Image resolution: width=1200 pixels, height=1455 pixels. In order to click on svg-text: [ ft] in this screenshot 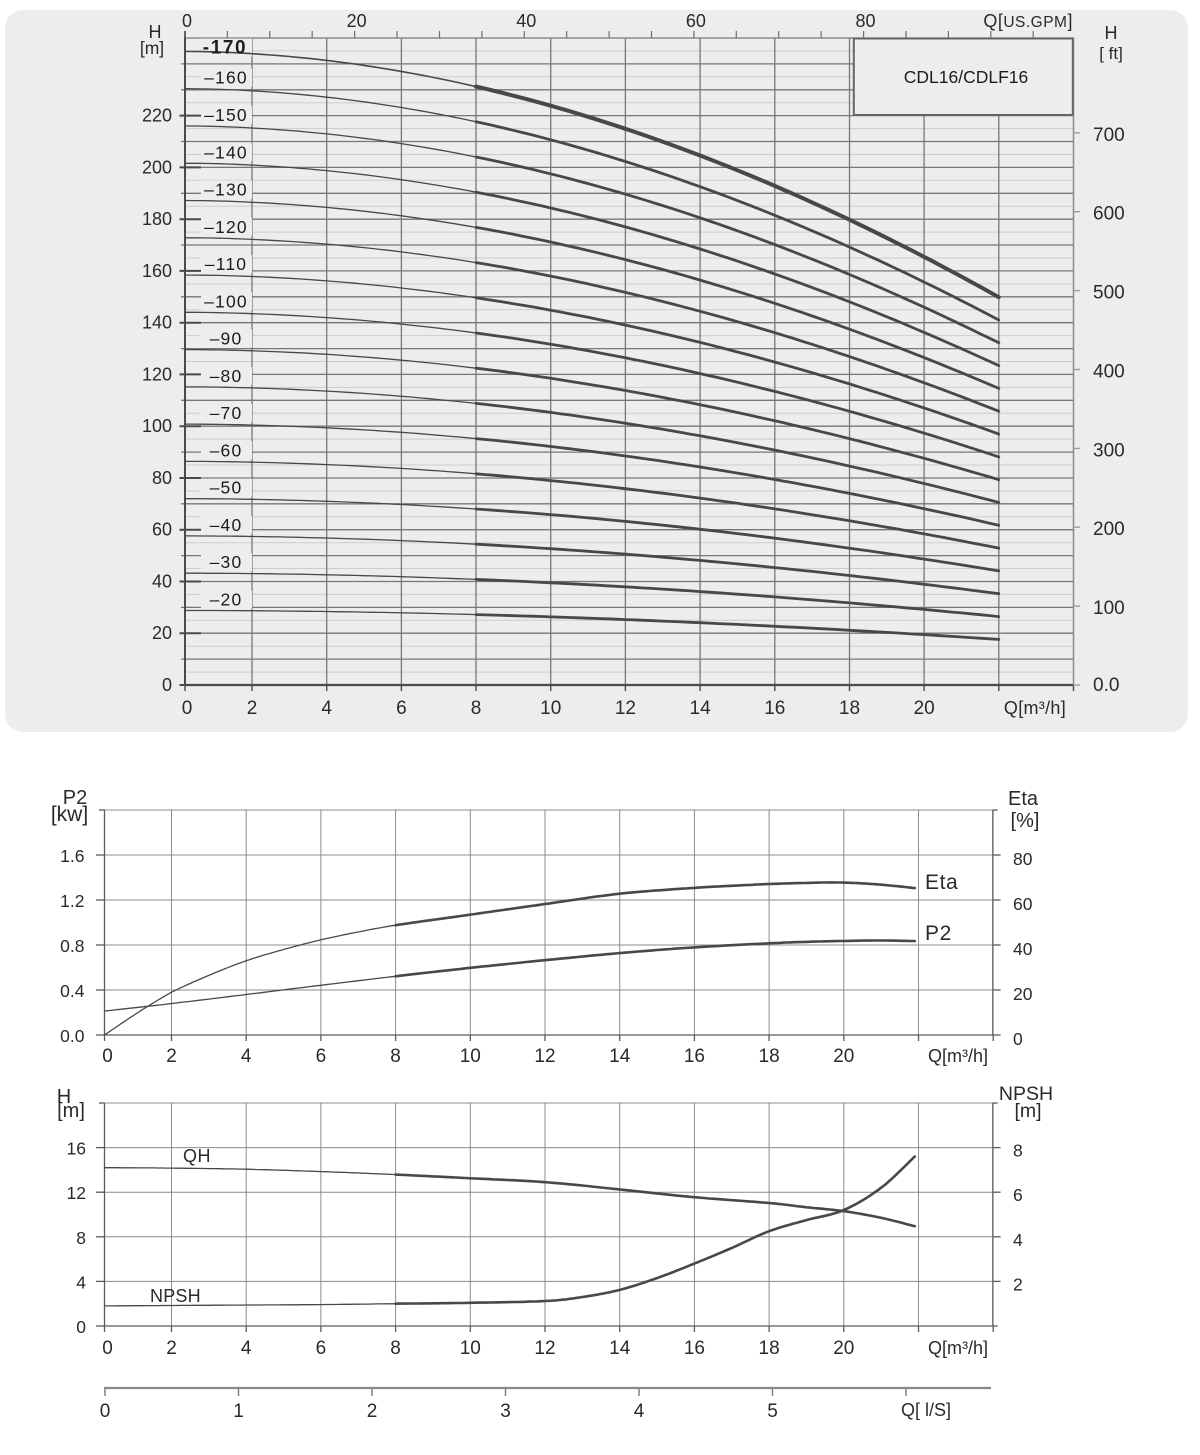, I will do `click(1111, 53)`.